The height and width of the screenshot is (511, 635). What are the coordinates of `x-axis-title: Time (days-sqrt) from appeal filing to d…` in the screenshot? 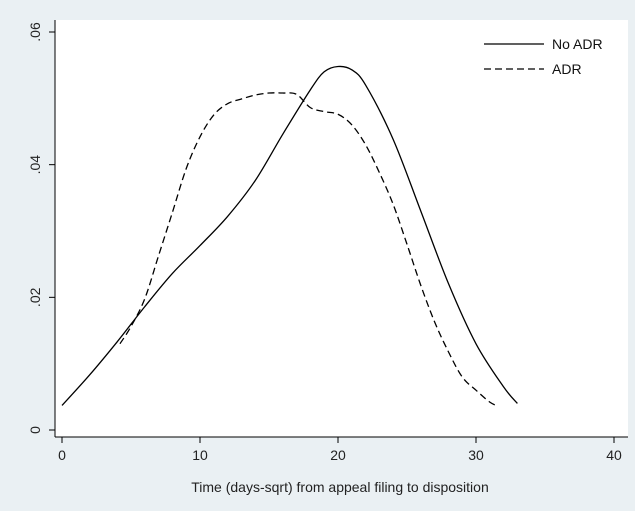 It's located at (340, 487).